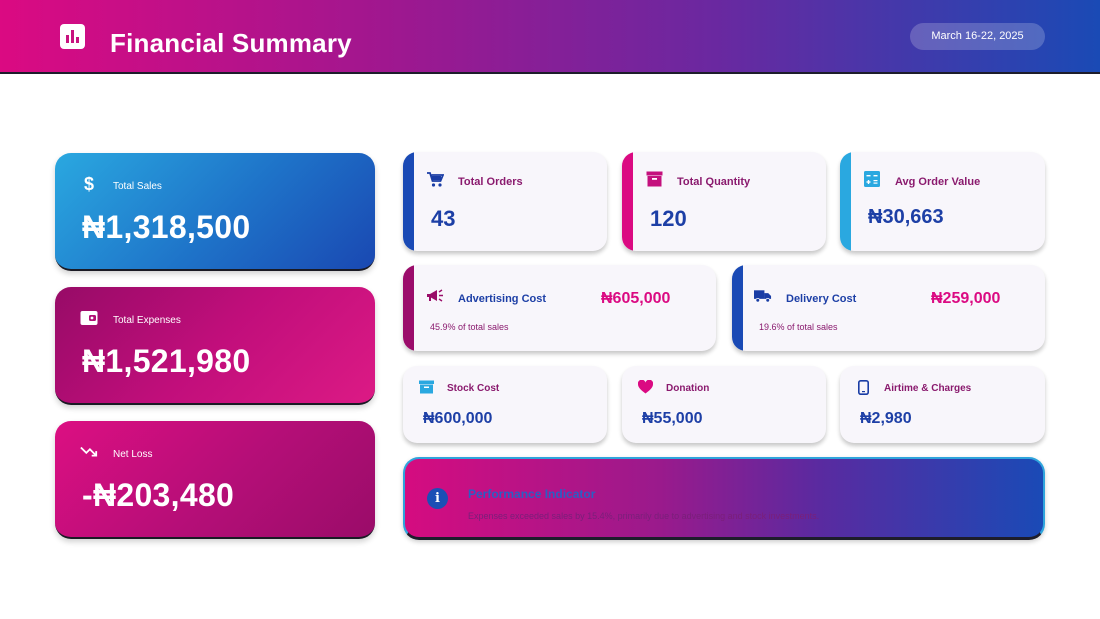 The height and width of the screenshot is (619, 1100). What do you see at coordinates (137, 186) in the screenshot?
I see `total-sales-label: Total Sales` at bounding box center [137, 186].